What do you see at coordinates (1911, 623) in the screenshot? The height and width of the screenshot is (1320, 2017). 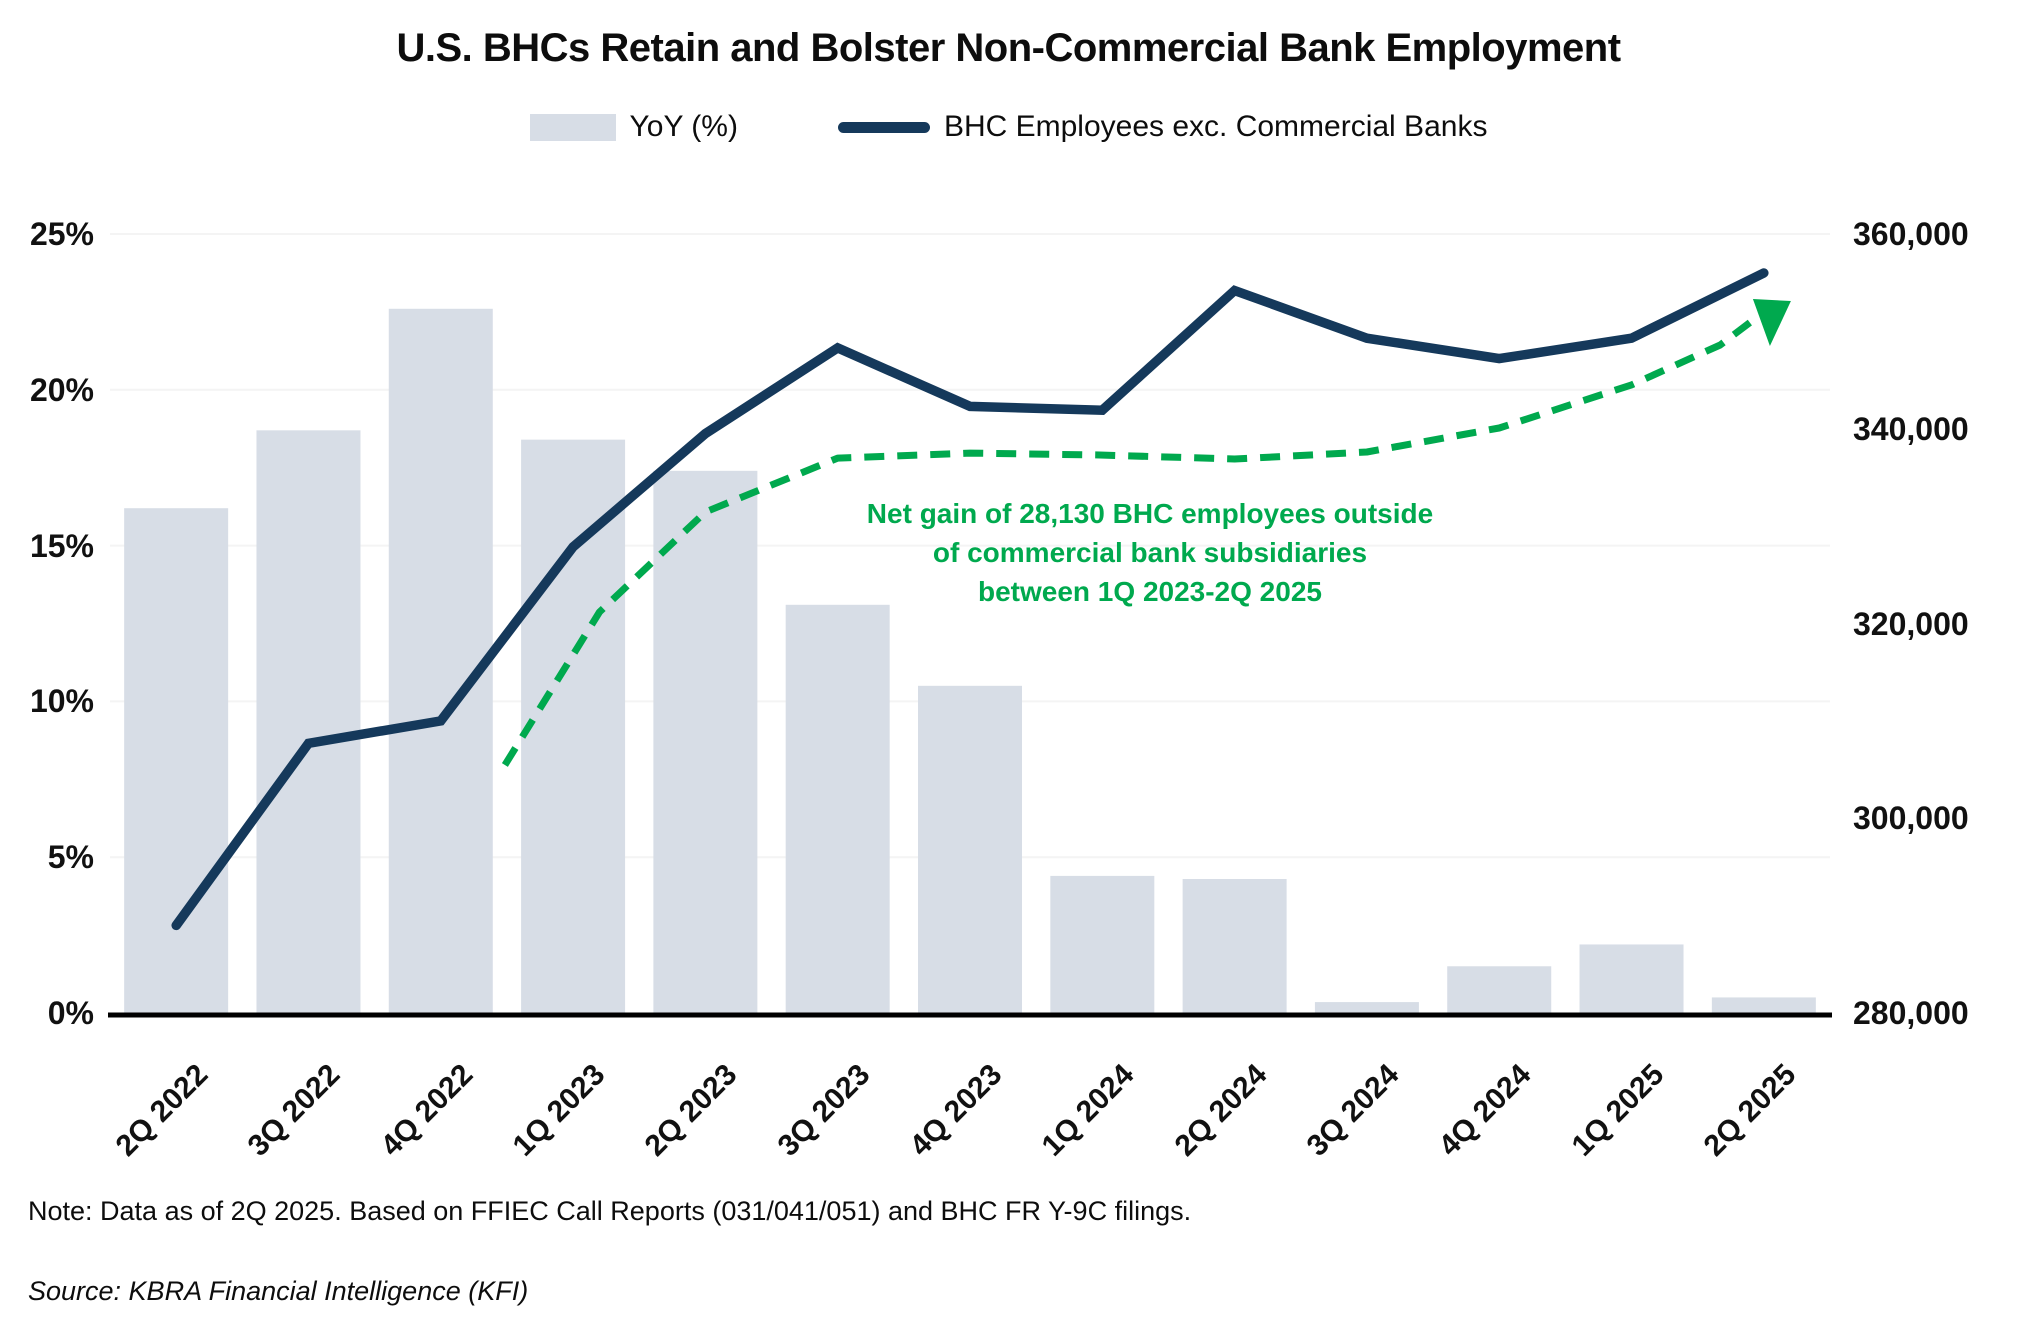 I see `y-axis-right-tick: 320,000` at bounding box center [1911, 623].